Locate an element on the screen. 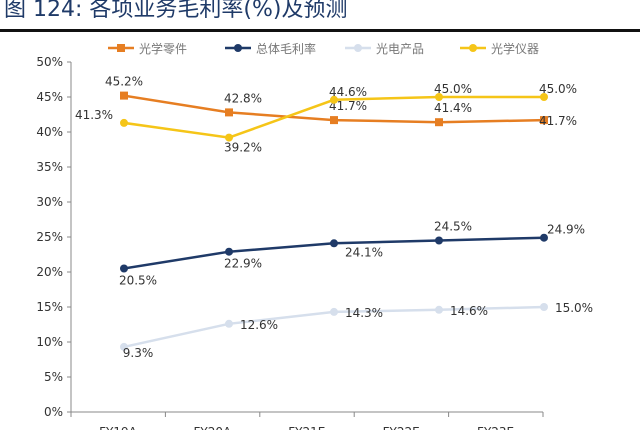  legend-label: 光电产品 is located at coordinates (400, 49).